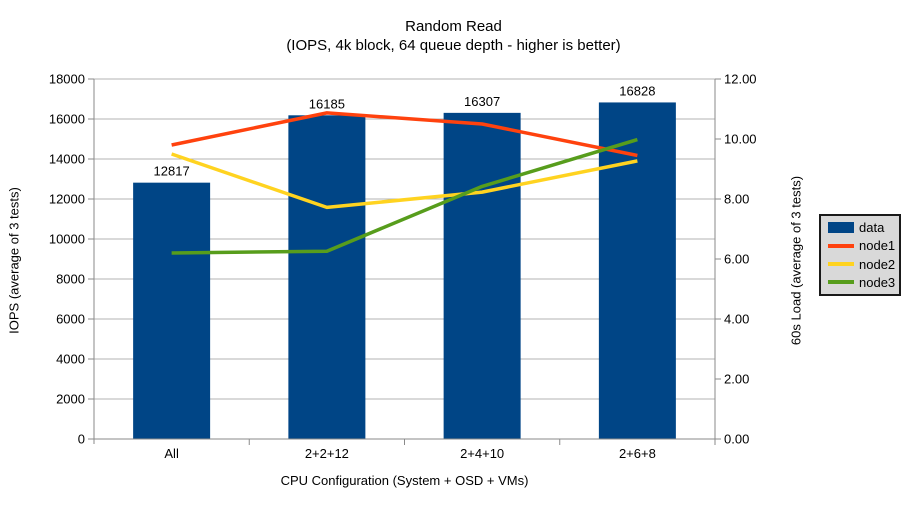 The image size is (907, 510). I want to click on legend-item-node1: node1, so click(863, 245).